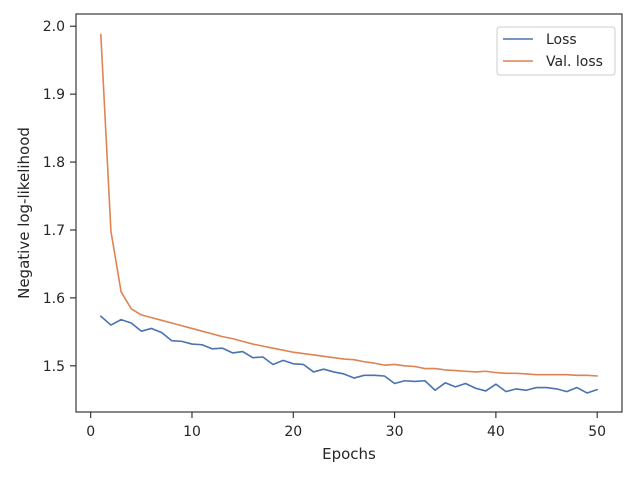 The width and height of the screenshot is (640, 480). What do you see at coordinates (54, 163) in the screenshot?
I see `y-tick-label: 1.8` at bounding box center [54, 163].